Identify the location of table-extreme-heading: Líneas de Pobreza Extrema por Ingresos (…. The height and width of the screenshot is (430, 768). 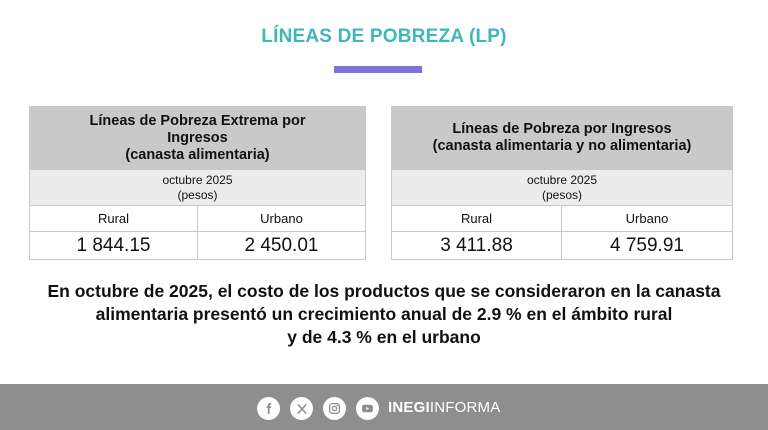
(197, 138).